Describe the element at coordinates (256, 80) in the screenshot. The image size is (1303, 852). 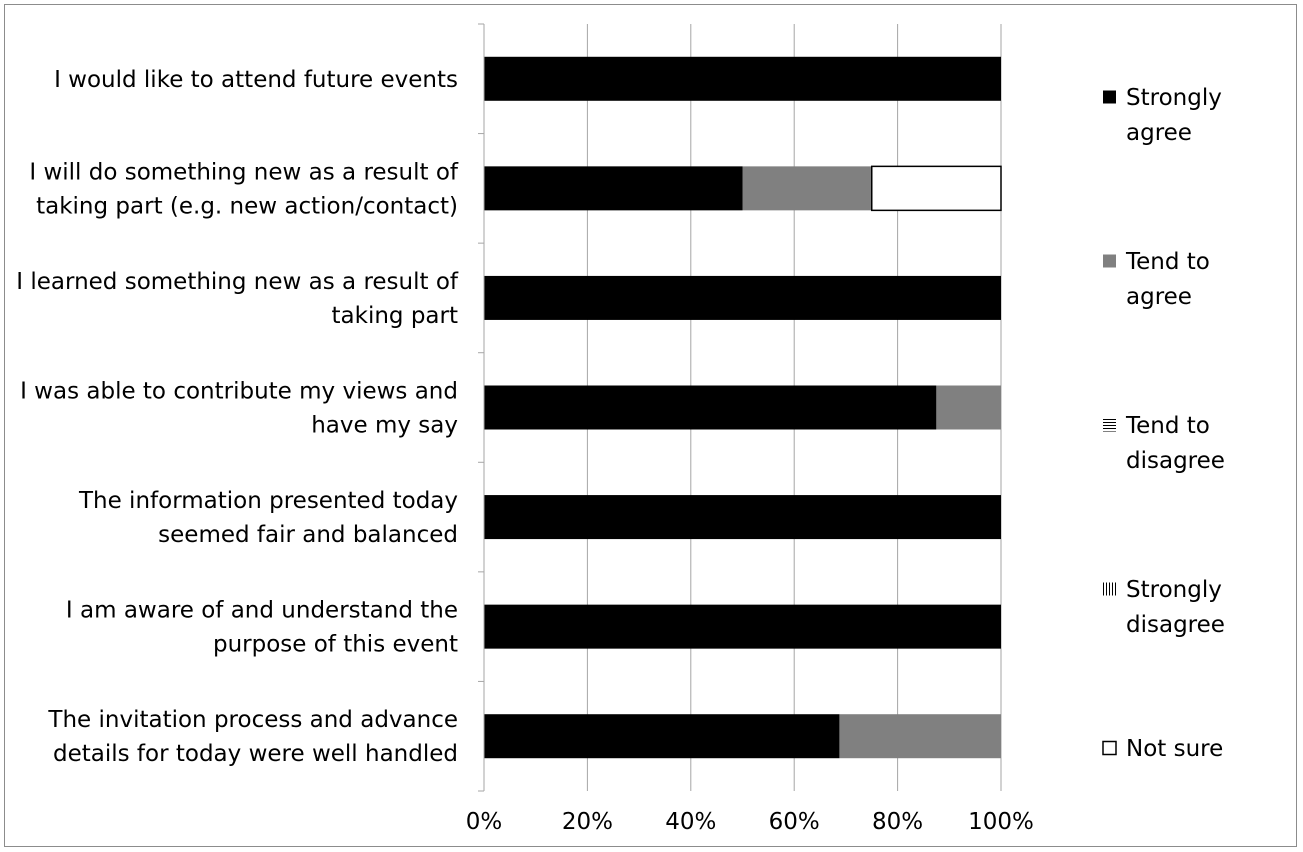
I see `category-label: I would like to attend future events` at that location.